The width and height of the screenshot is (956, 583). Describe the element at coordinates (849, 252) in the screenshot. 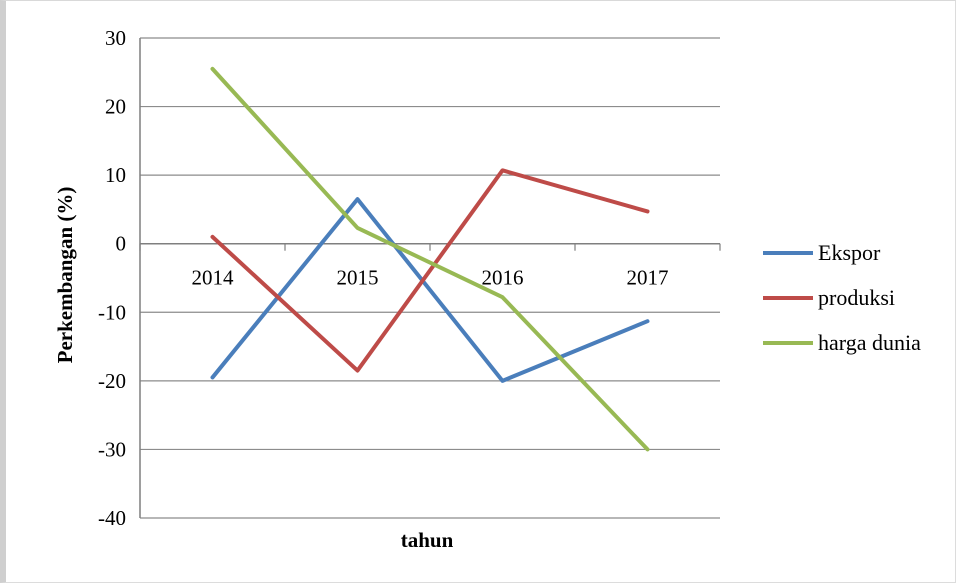

I see `legend-label: Ekspor` at that location.